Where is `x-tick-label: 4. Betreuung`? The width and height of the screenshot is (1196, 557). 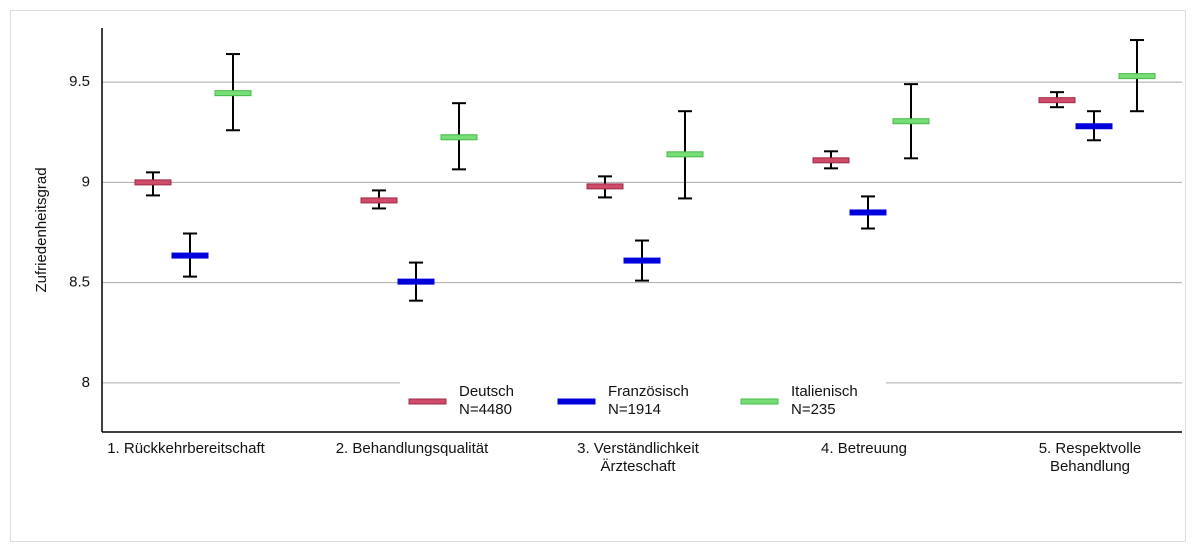 x-tick-label: 4. Betreuung is located at coordinates (864, 448).